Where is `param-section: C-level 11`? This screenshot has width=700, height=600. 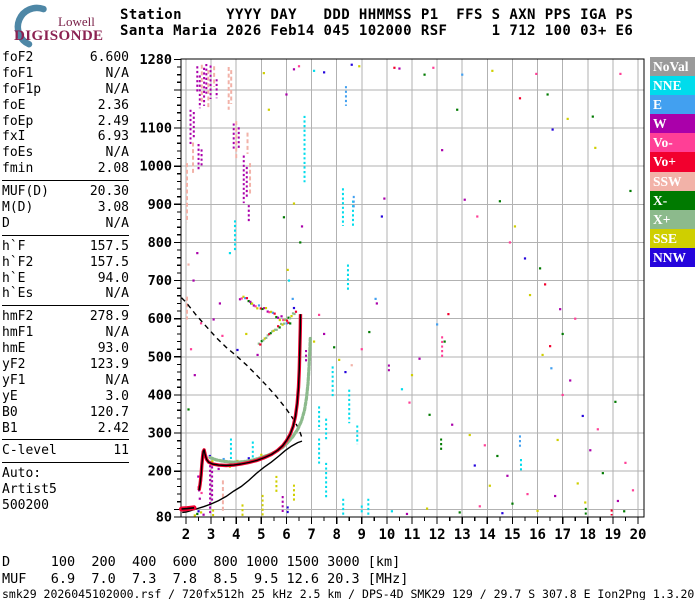 param-section: C-level 11 is located at coordinates (65, 450).